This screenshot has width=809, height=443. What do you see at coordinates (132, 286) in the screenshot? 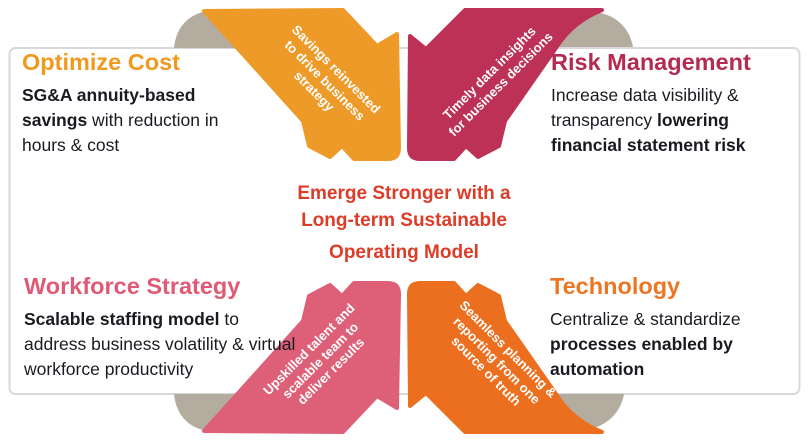
I see `workforce-strategy-title: Workforce Strategy` at bounding box center [132, 286].